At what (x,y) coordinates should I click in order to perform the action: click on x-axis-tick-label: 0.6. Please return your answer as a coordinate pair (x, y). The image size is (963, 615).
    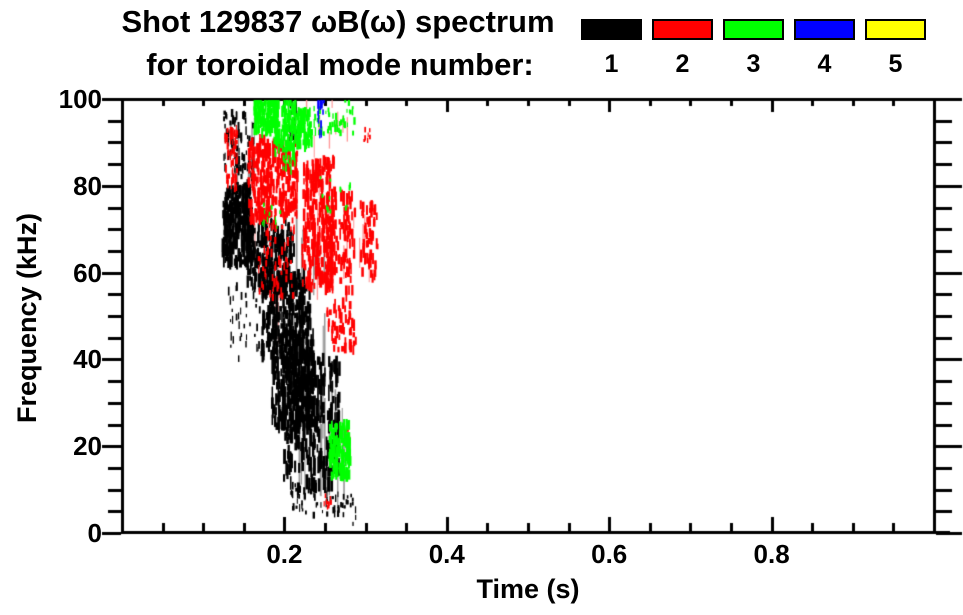
    Looking at the image, I should click on (609, 554).